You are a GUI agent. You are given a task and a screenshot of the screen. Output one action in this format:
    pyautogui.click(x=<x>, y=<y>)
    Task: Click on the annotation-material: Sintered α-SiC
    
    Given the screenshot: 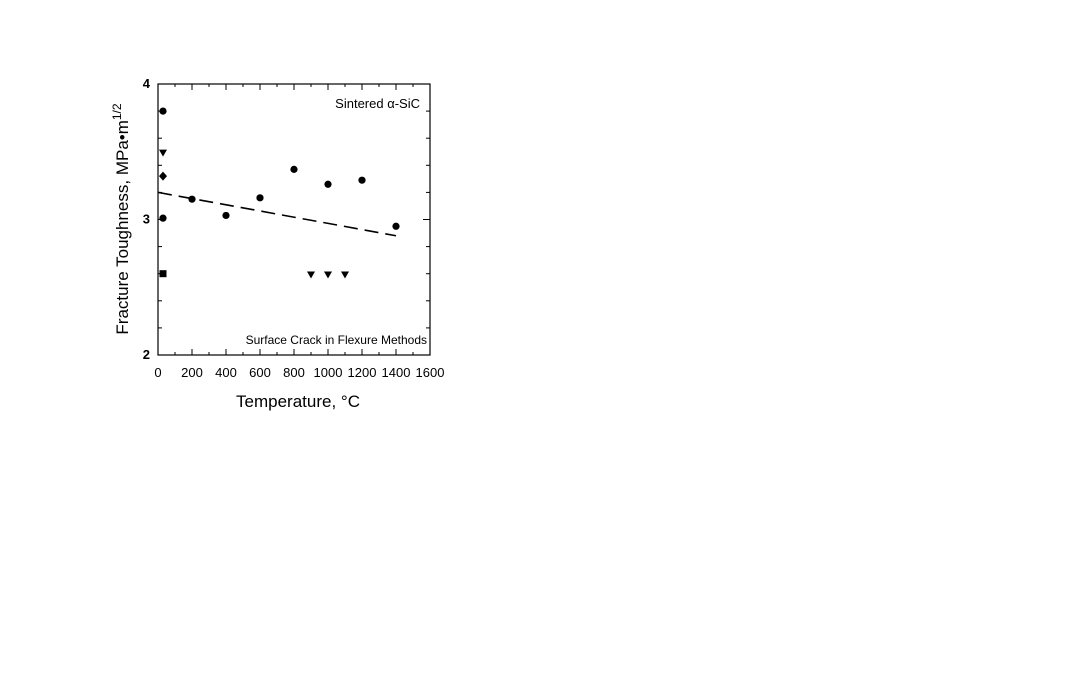 What is the action you would take?
    pyautogui.click(x=377, y=103)
    